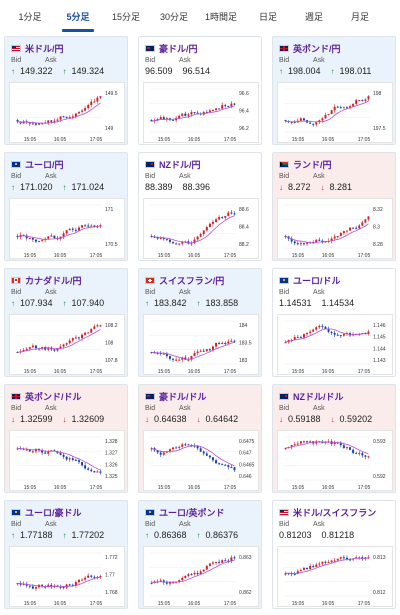 The width and height of the screenshot is (400, 615). What do you see at coordinates (341, 187) in the screenshot?
I see `ask-value: 8.281` at bounding box center [341, 187].